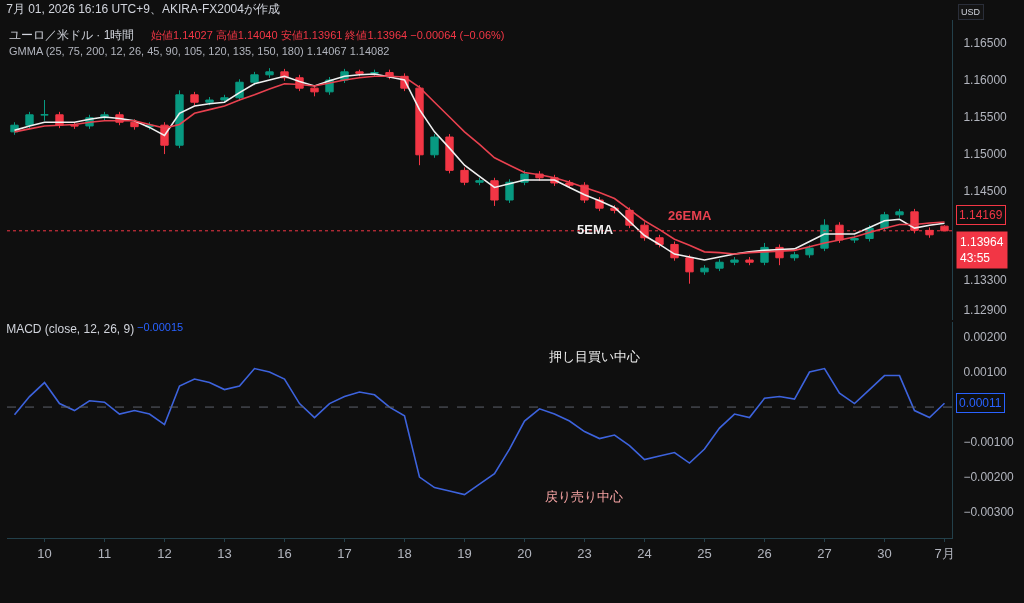  I want to click on annotation: −0.00015, so click(160, 327).